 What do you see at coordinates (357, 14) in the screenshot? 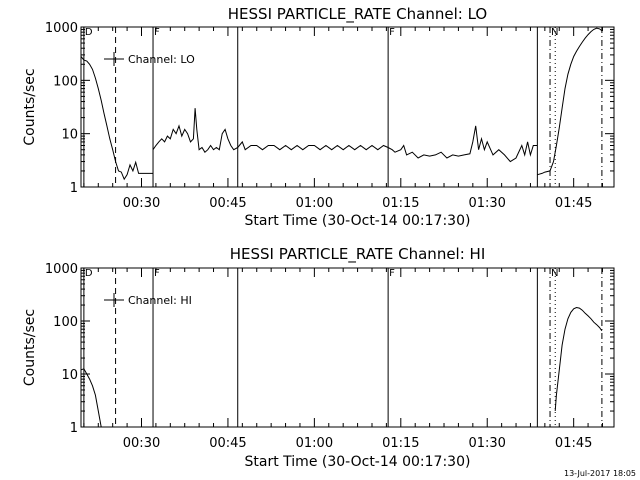
I see `chart-title: HESSI PARTICLE_RATE Channel: LO` at bounding box center [357, 14].